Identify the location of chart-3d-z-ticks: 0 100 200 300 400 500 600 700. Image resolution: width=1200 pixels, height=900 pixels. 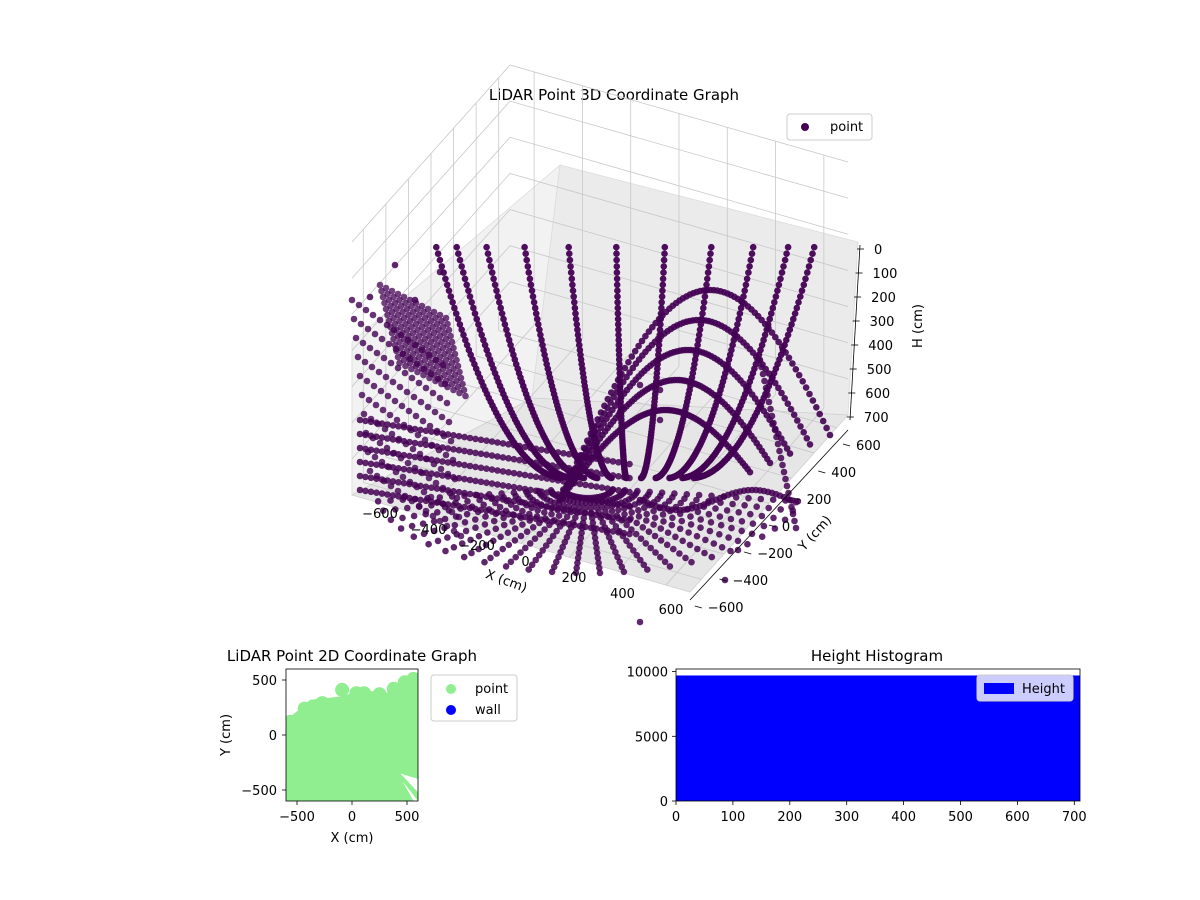
(871, 334).